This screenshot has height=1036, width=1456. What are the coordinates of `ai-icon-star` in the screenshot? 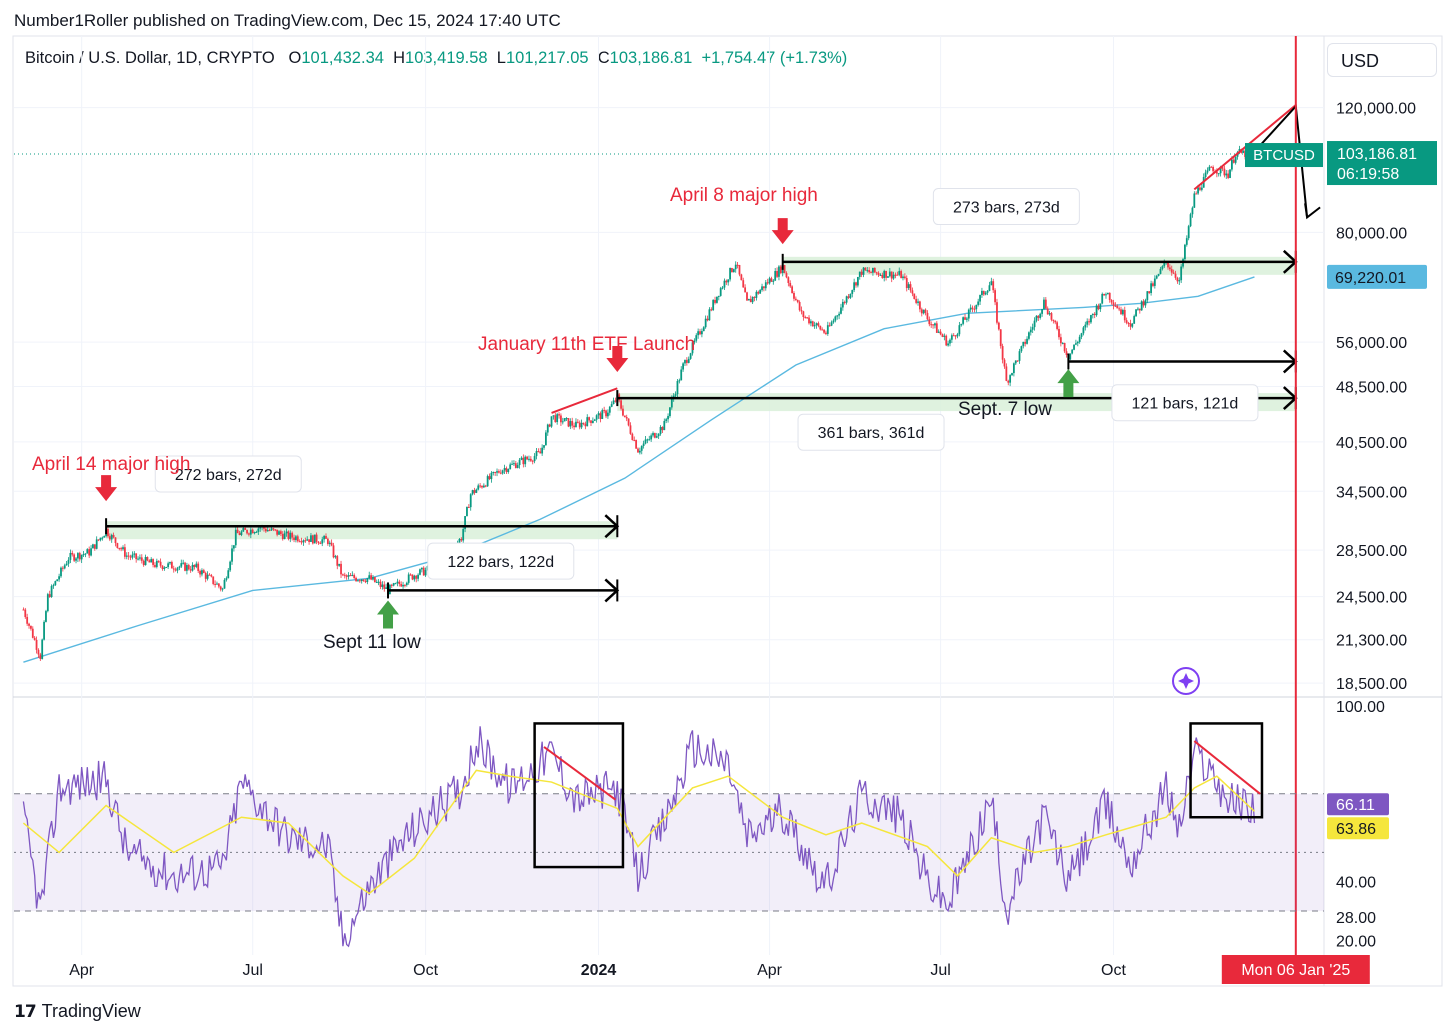 It's located at (1186, 681).